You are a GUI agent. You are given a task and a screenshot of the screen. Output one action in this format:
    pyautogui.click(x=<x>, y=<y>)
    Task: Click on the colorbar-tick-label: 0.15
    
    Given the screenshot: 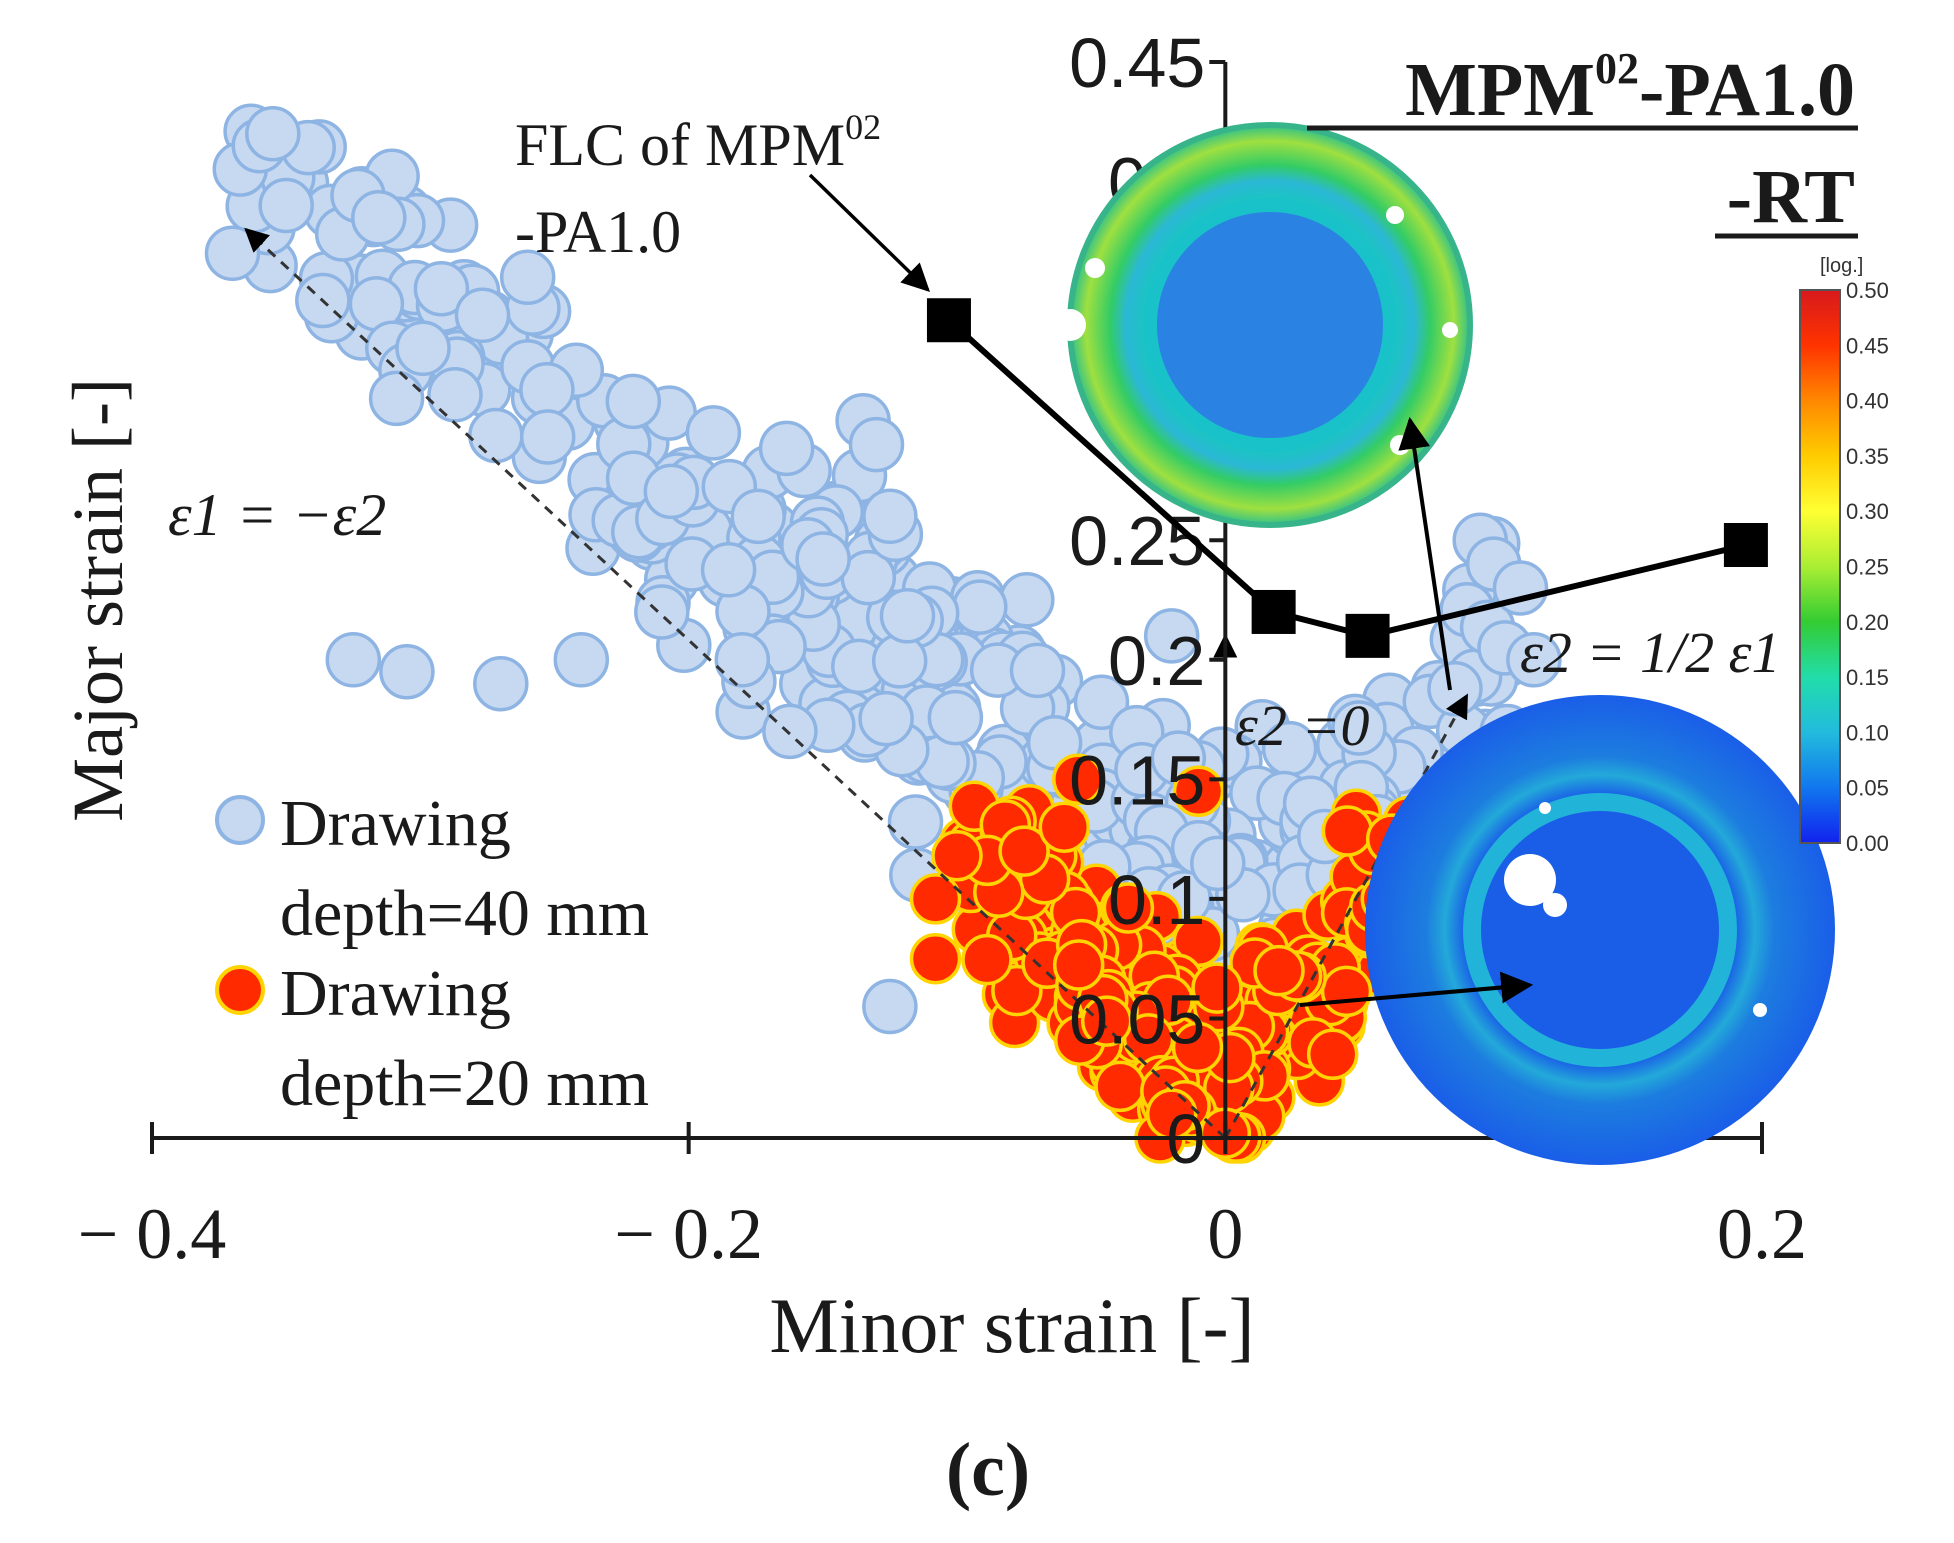 What is the action you would take?
    pyautogui.click(x=1867, y=677)
    